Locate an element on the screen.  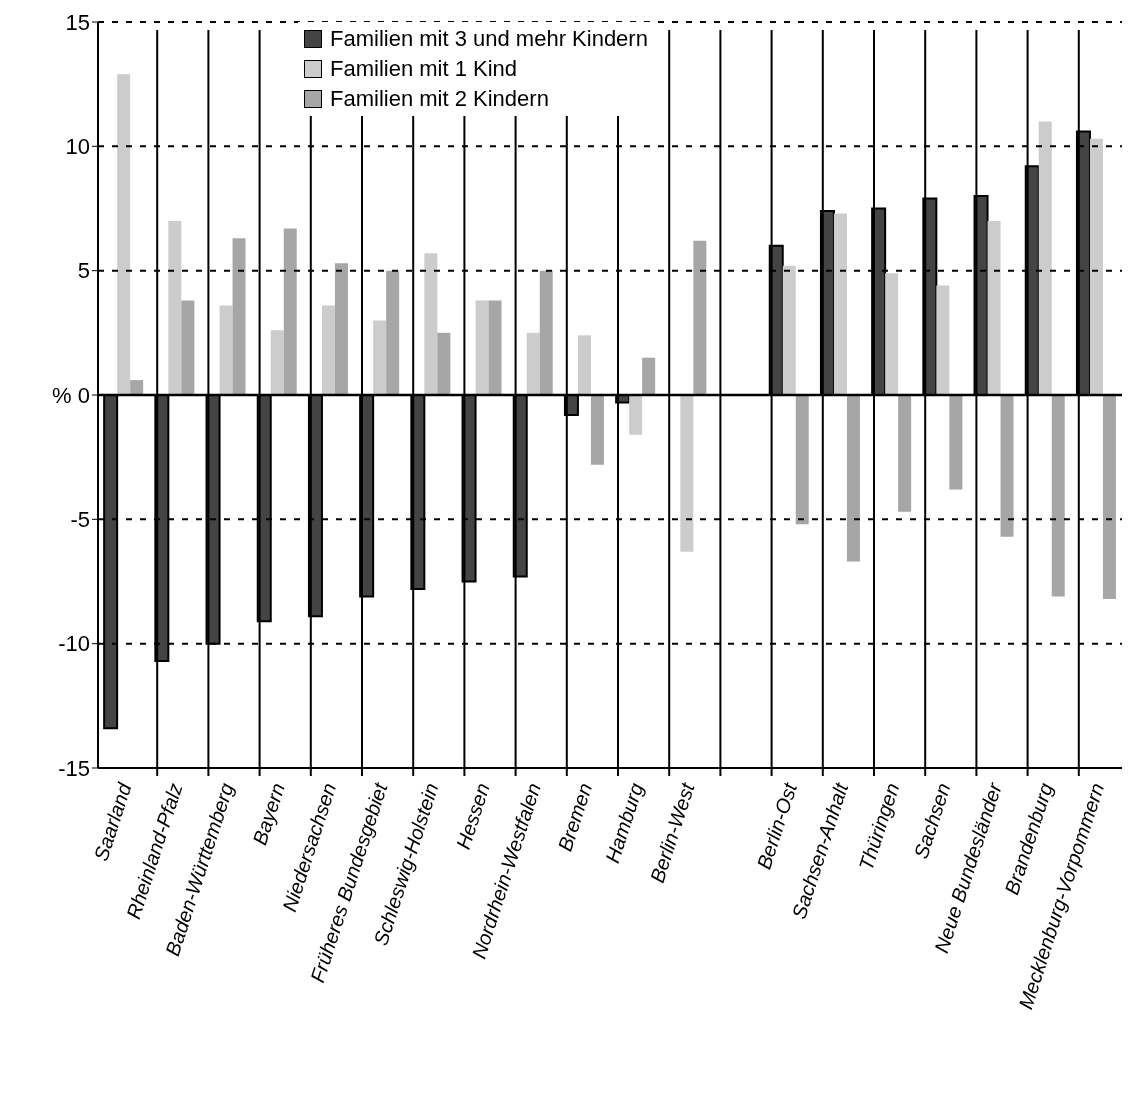
legend-label: Familien mit 2 Kindern is located at coordinates (439, 99).